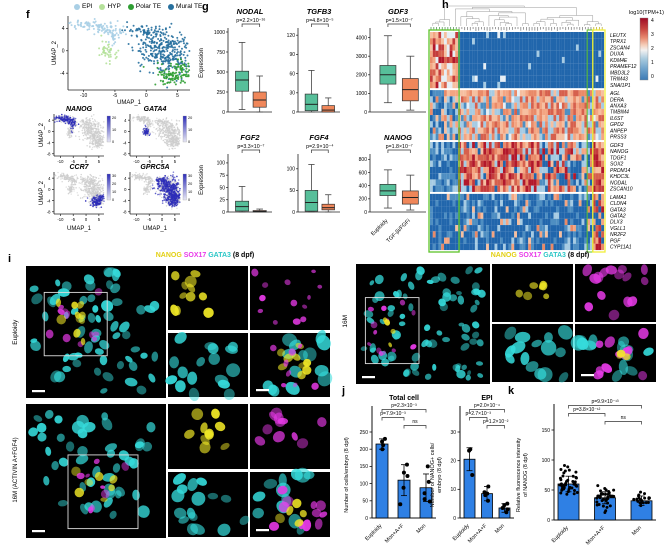 The width and height of the screenshot is (667, 553). What do you see at coordinates (319, 11) in the screenshot?
I see `svg-text: TGFB3` at bounding box center [319, 11].